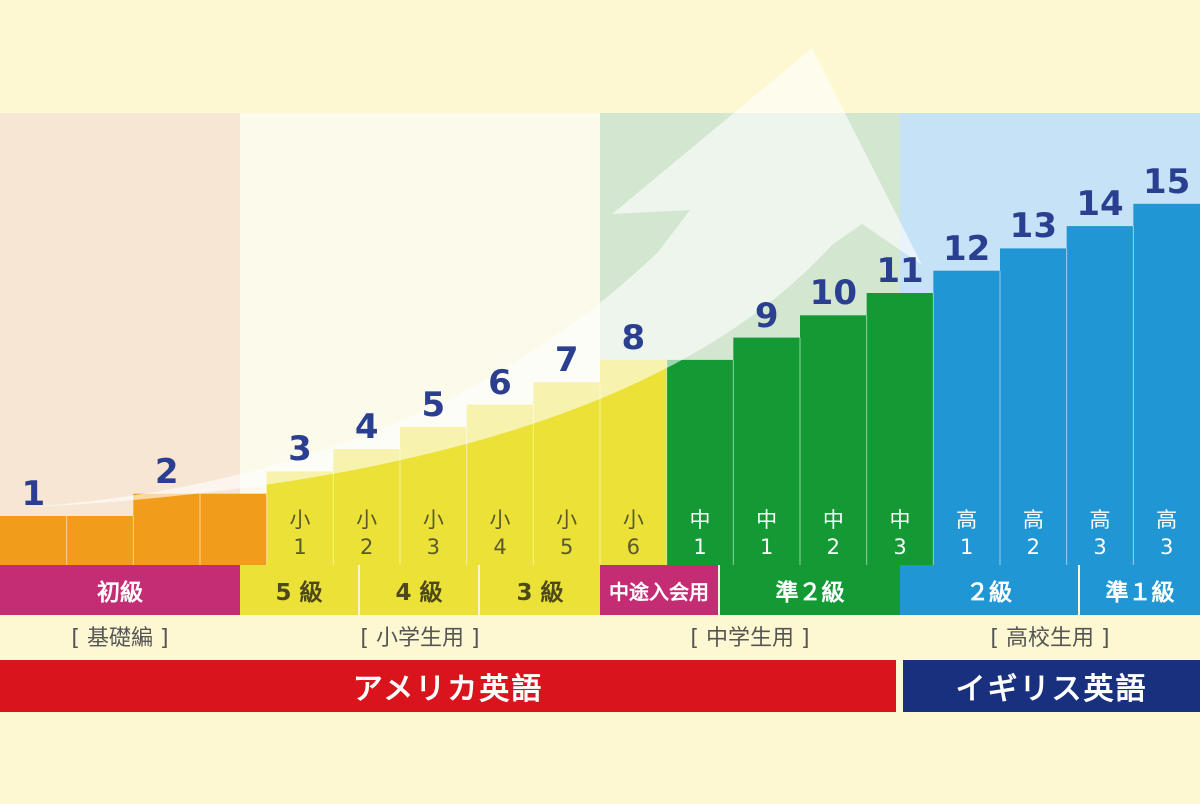 This screenshot has height=804, width=1200. I want to click on level-pre1kyu: 準１級, so click(1140, 593).